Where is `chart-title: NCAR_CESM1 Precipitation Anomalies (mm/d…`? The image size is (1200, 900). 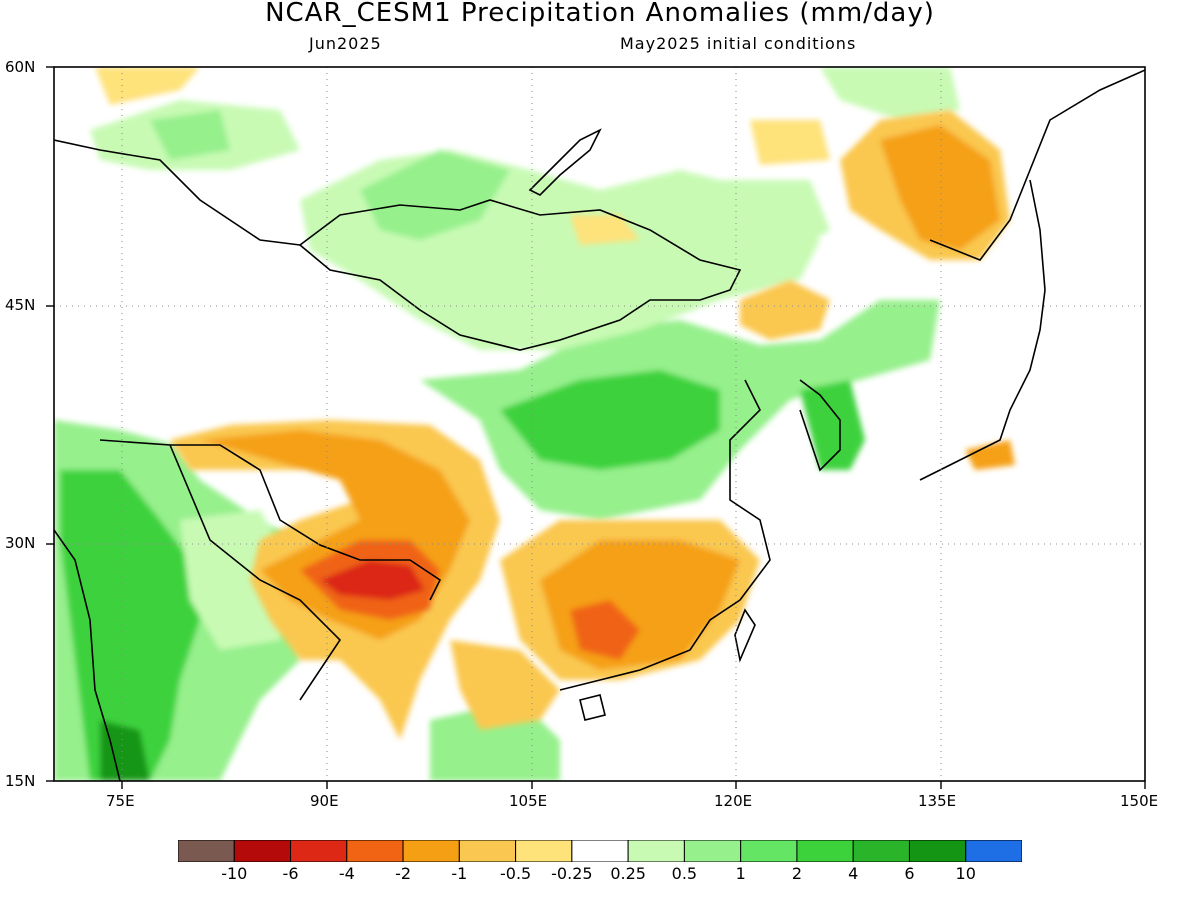 chart-title: NCAR_CESM1 Precipitation Anomalies (mm/d… is located at coordinates (600, 14).